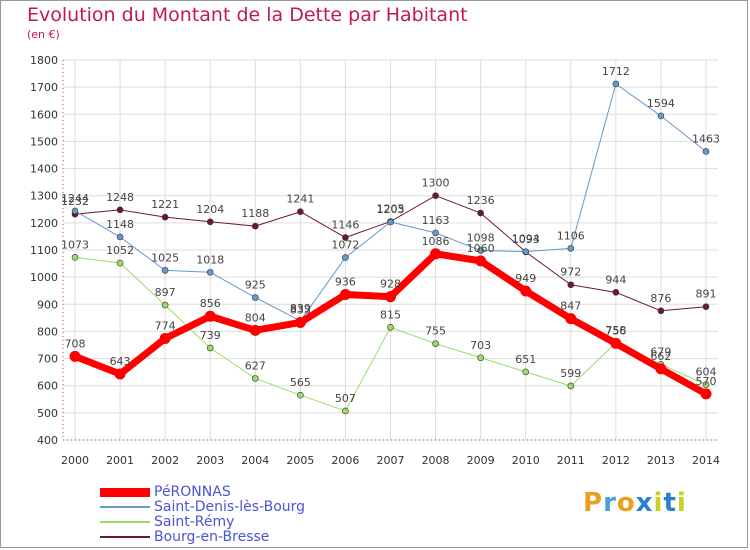  What do you see at coordinates (255, 317) in the screenshot?
I see `data-label: 804` at bounding box center [255, 317].